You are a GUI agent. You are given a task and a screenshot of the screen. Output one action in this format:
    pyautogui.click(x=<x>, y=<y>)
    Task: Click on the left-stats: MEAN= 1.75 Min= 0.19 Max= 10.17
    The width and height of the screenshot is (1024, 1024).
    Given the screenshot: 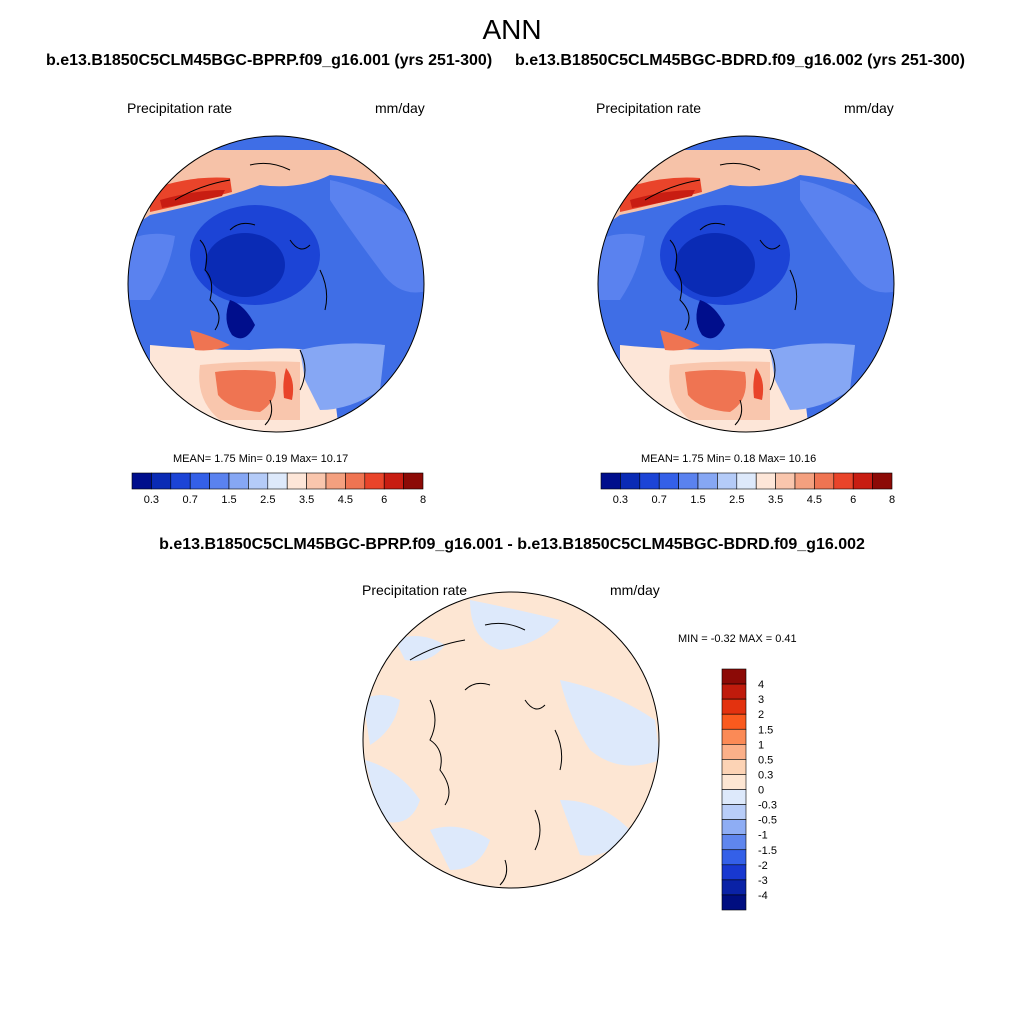 What is the action you would take?
    pyautogui.click(x=261, y=459)
    